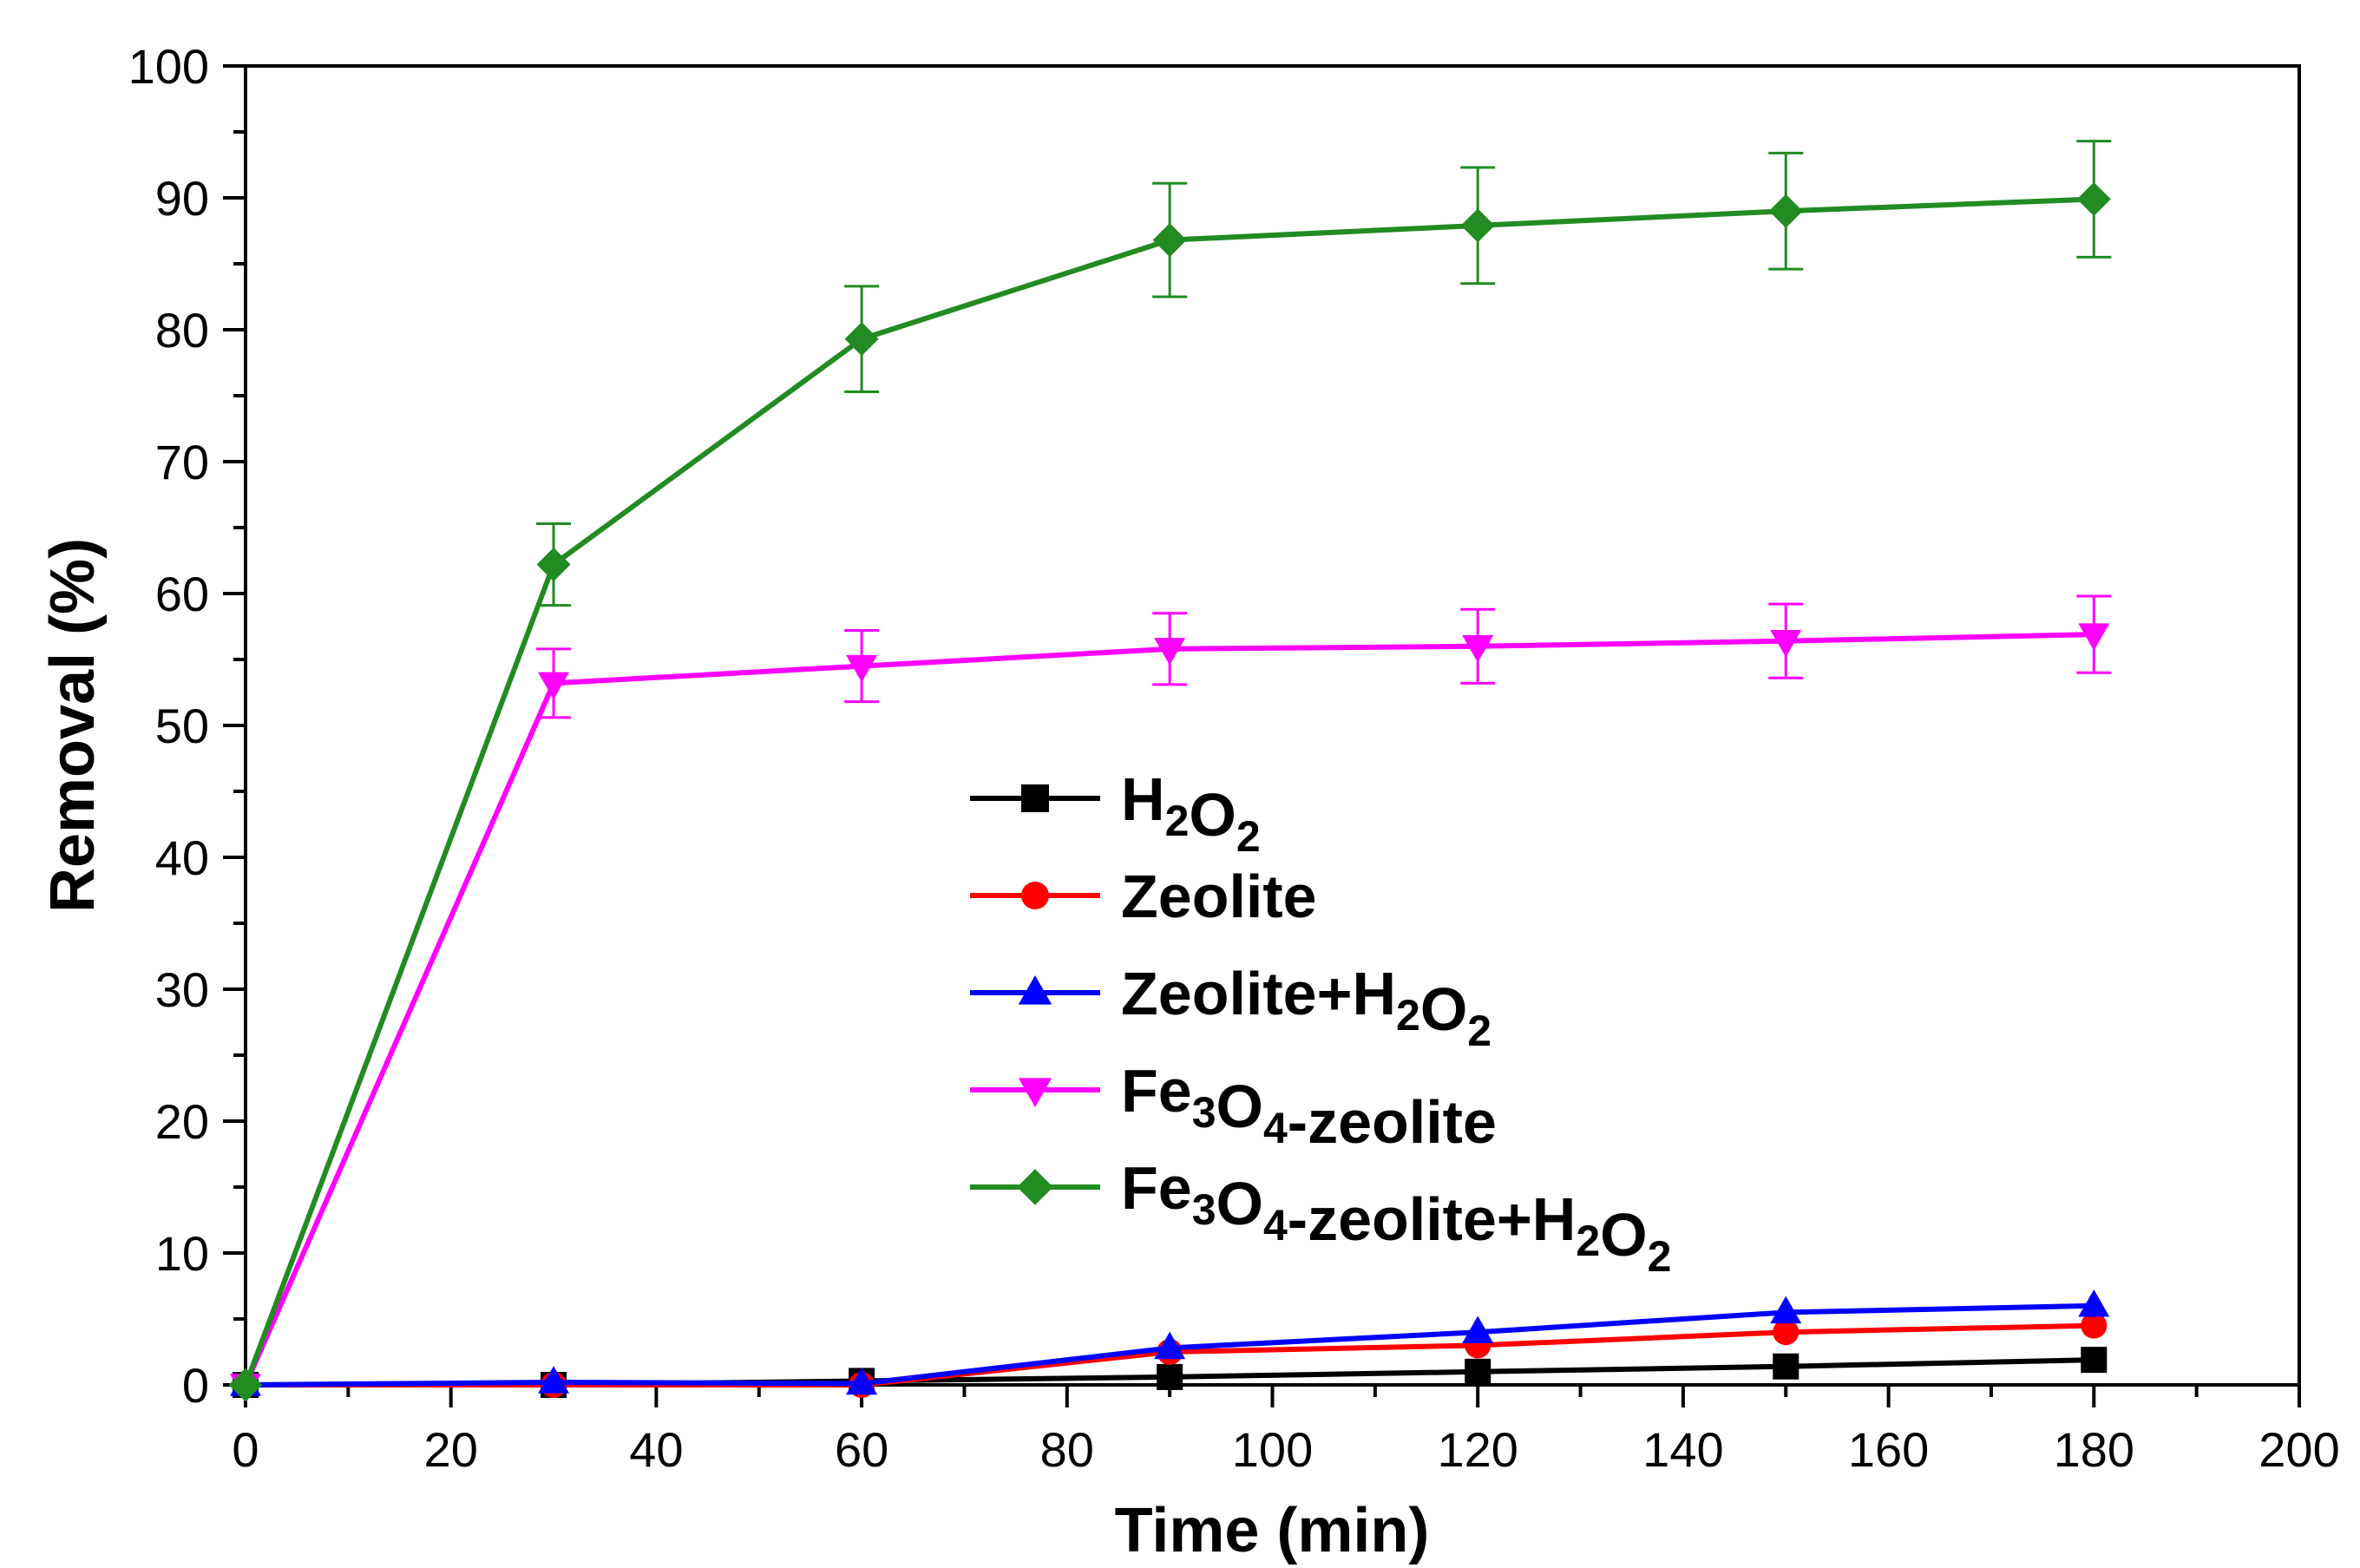 The image size is (2360, 1568). What do you see at coordinates (1306, 1007) in the screenshot?
I see `legend-label: Zeolite+H2O2` at bounding box center [1306, 1007].